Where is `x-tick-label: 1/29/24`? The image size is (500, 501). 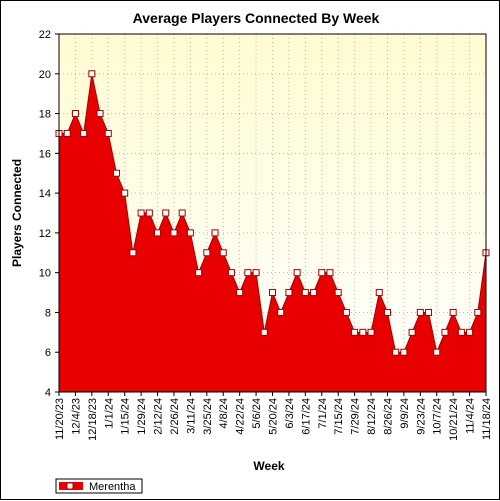 x-tick-label: 1/29/24 is located at coordinates (142, 416).